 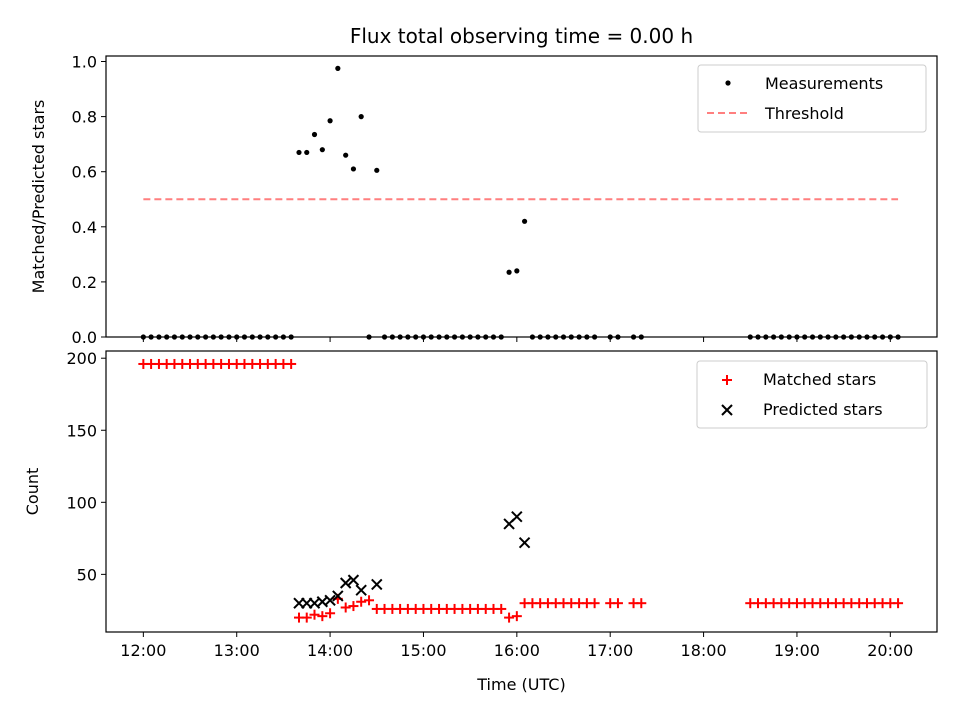 I want to click on legend-threshold-label: Threshold, so click(x=804, y=113).